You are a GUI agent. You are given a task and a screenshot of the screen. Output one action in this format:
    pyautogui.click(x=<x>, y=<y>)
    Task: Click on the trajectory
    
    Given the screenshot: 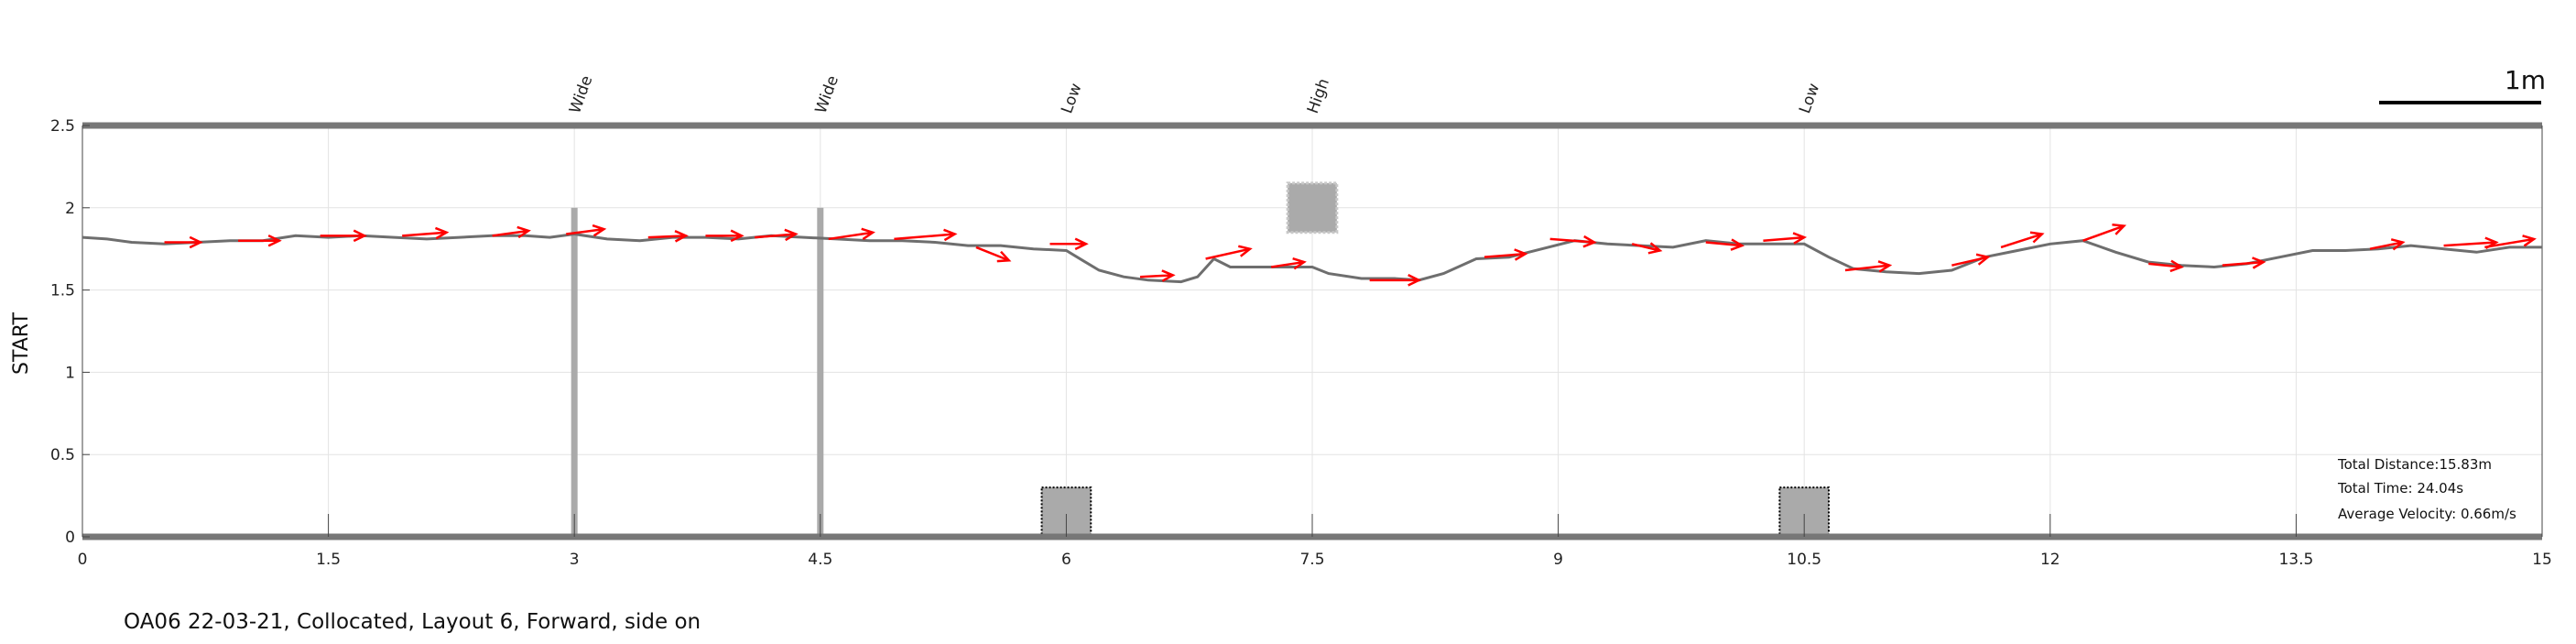 What is the action you would take?
    pyautogui.click(x=1312, y=258)
    